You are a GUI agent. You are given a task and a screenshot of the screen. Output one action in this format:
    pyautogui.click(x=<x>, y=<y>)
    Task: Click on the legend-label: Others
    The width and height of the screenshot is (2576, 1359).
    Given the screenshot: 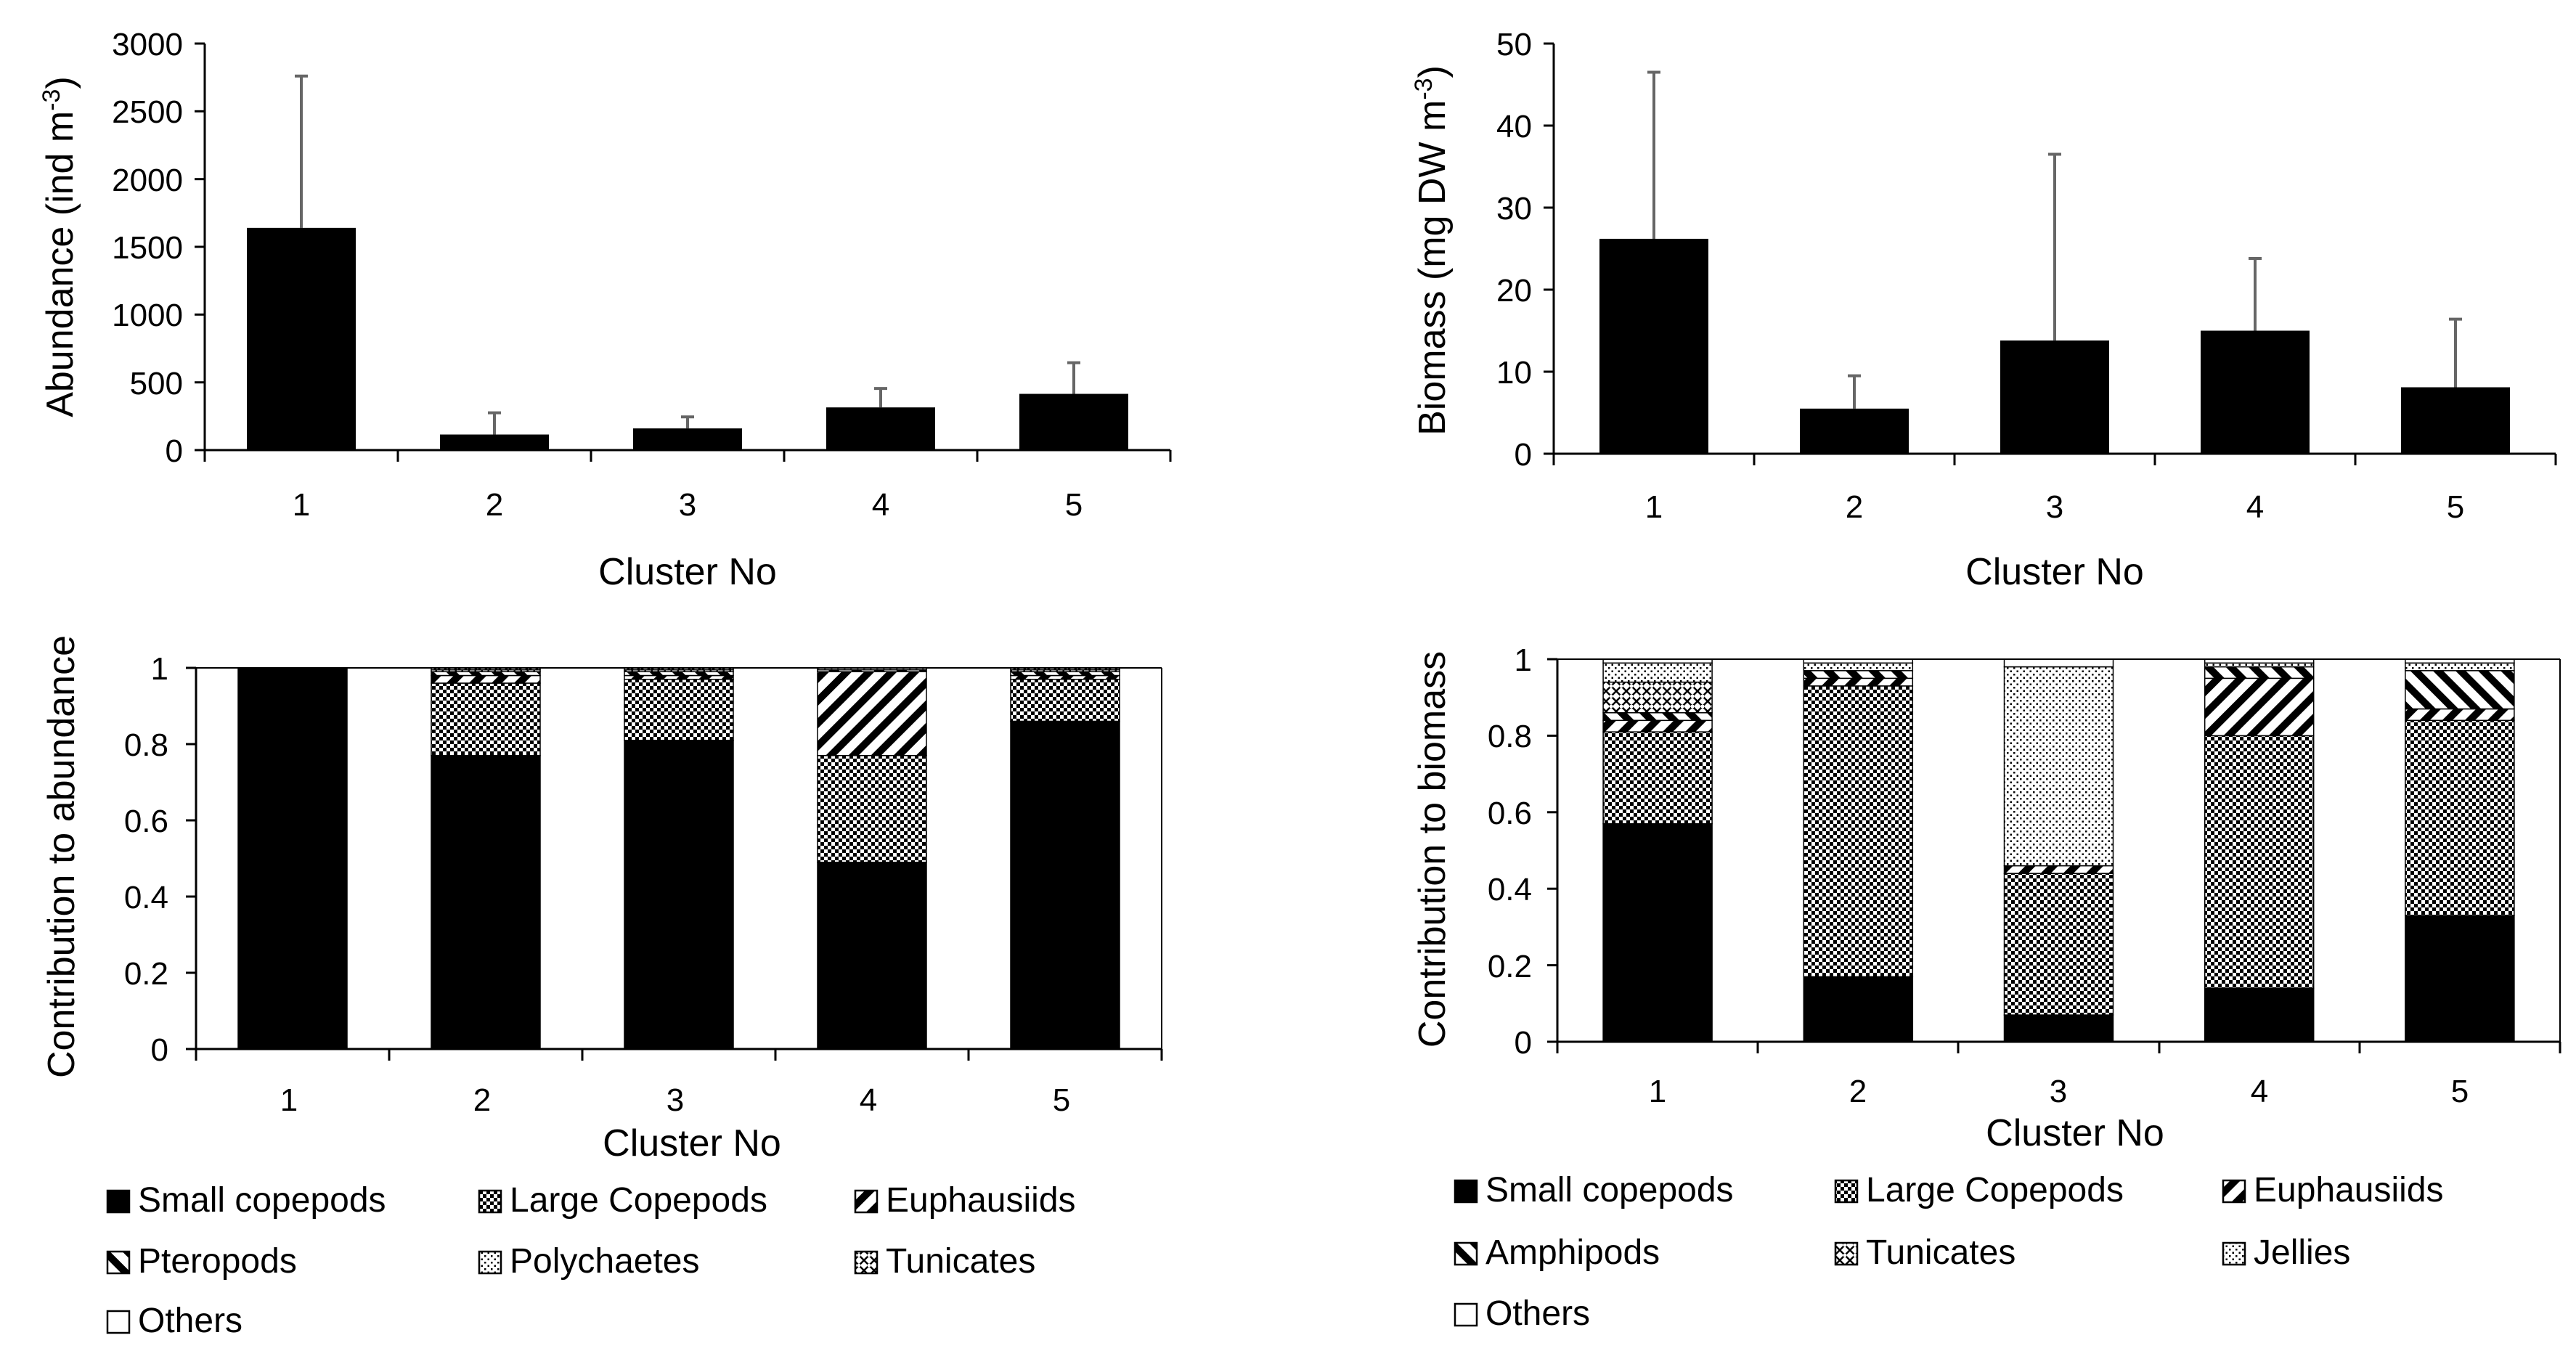 What is the action you would take?
    pyautogui.click(x=1537, y=1313)
    